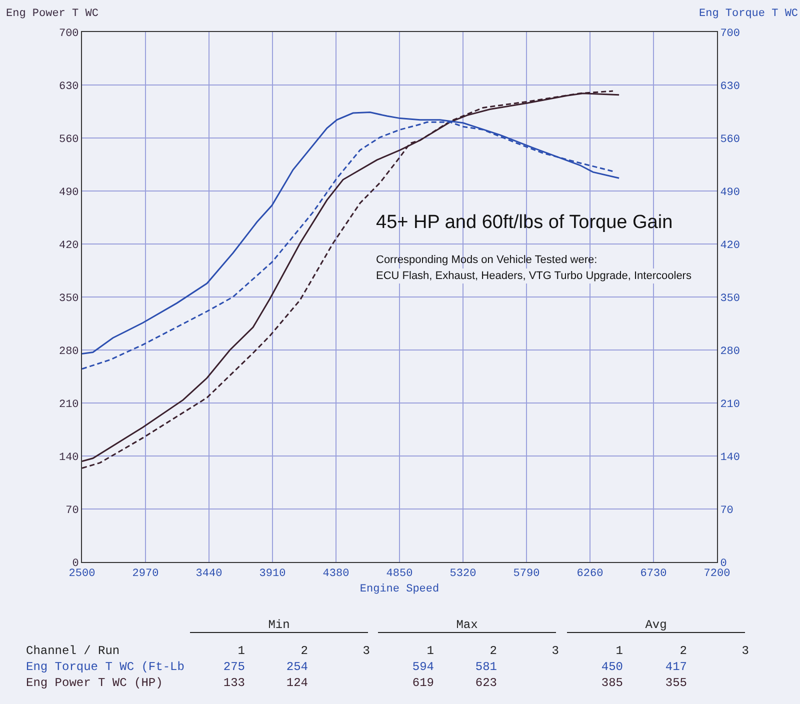 Image resolution: width=800 pixels, height=704 pixels. I want to click on y-tick-label: 490, so click(68, 192).